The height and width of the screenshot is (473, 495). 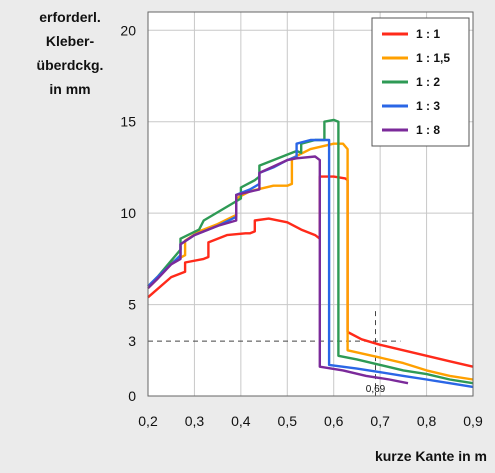 I want to click on y-axis-label-line: in mm, so click(x=69, y=89).